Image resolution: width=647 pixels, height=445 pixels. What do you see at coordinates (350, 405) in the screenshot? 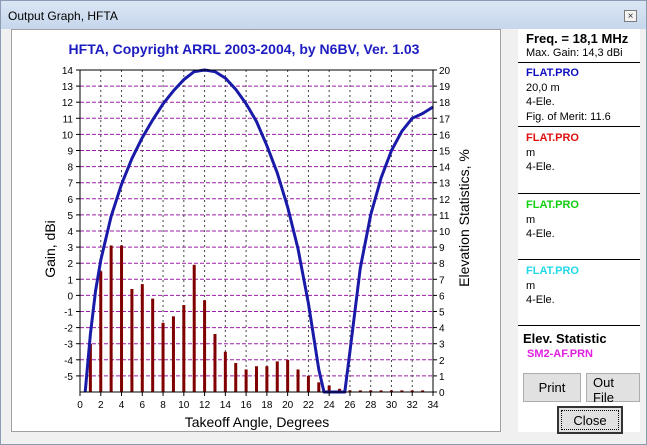
I see `x-tick-label: 26` at bounding box center [350, 405].